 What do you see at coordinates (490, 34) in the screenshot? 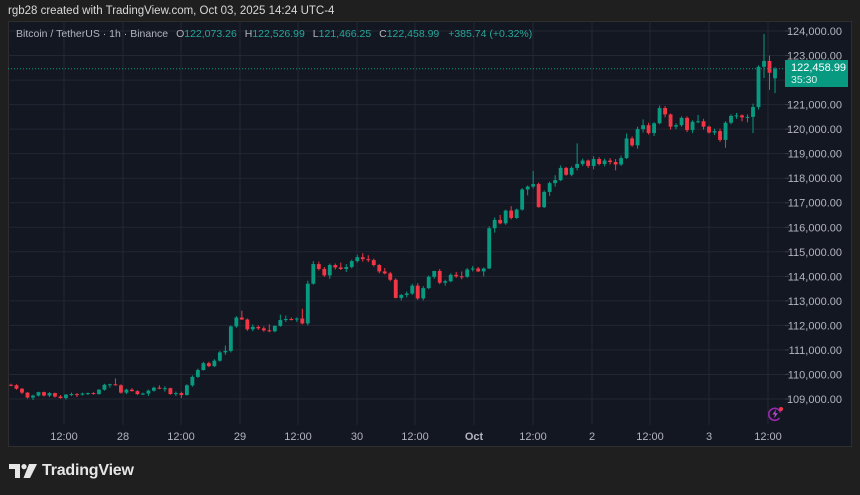
I see `change-value: +385.74 (+0.32%)` at bounding box center [490, 34].